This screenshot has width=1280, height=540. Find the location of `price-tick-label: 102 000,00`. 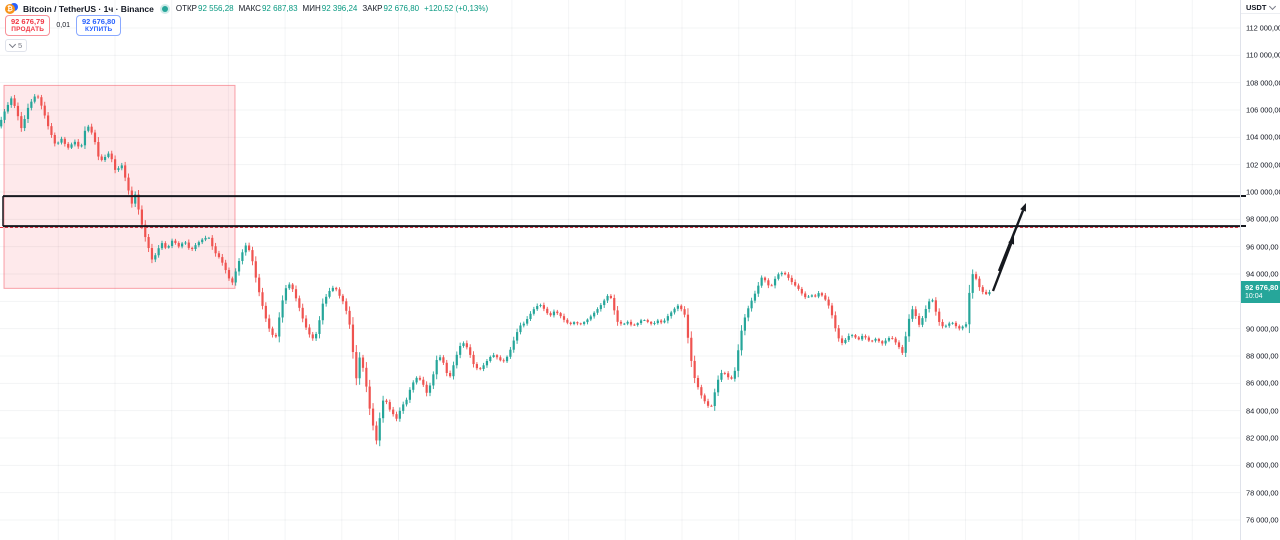

price-tick-label: 102 000,00 is located at coordinates (1263, 165).